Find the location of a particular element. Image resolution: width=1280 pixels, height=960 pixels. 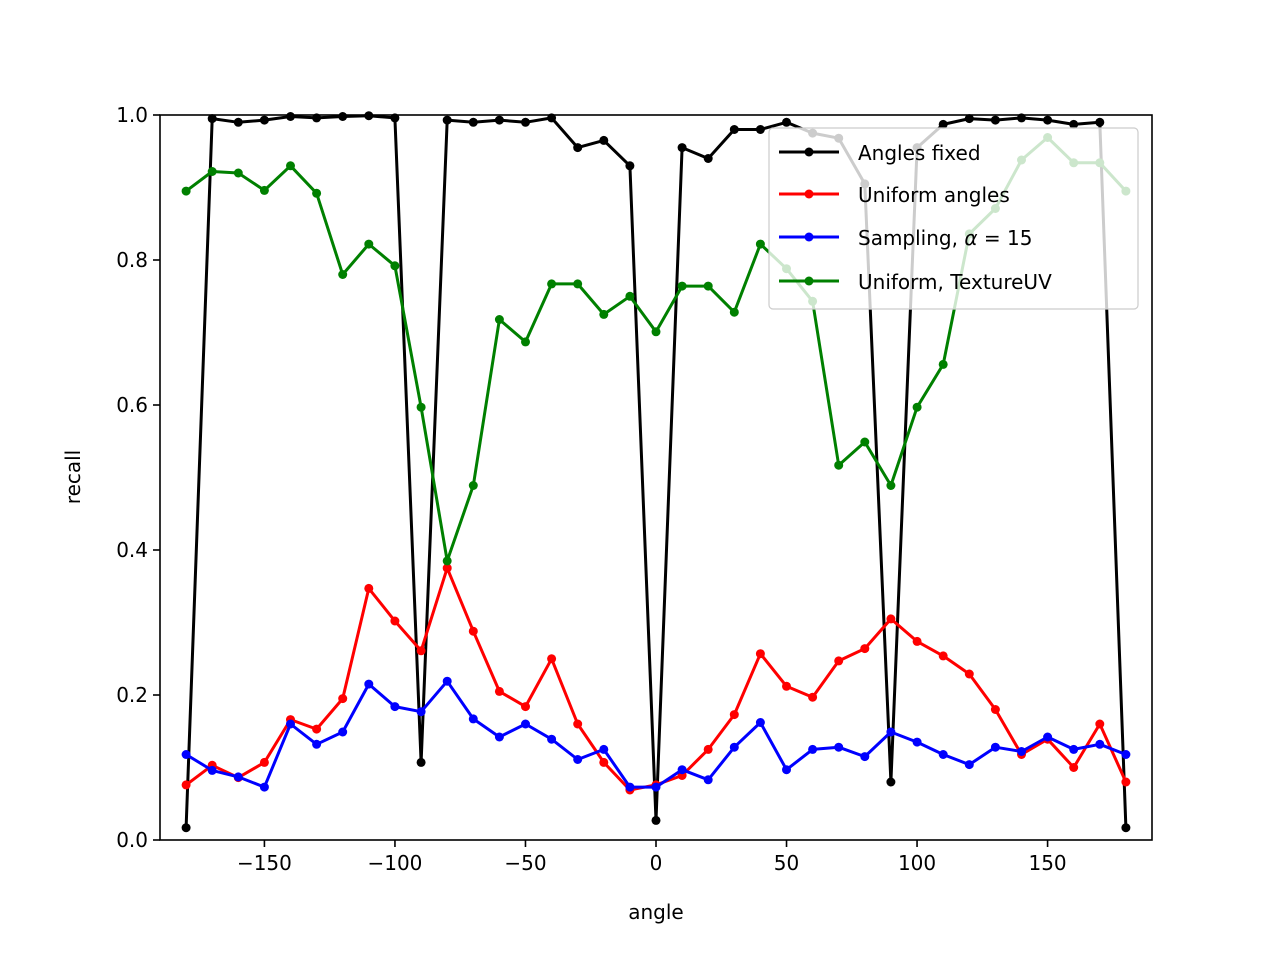

legend-label-sampling-suffix: = 15 is located at coordinates (1005, 238).